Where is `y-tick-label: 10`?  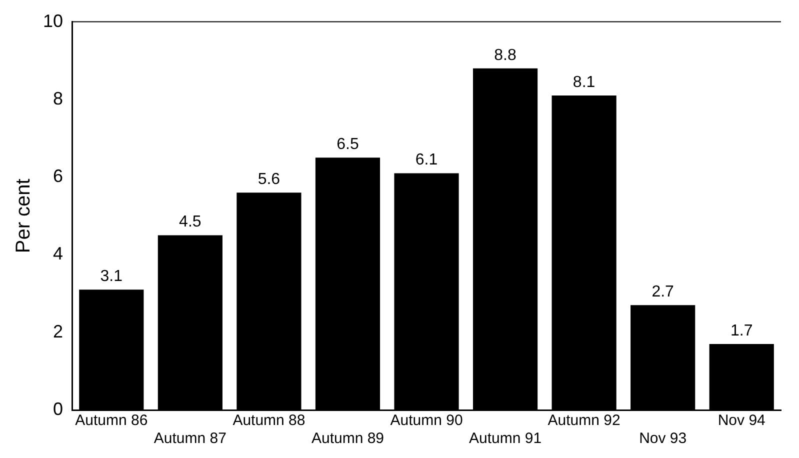 y-tick-label: 10 is located at coordinates (53, 20).